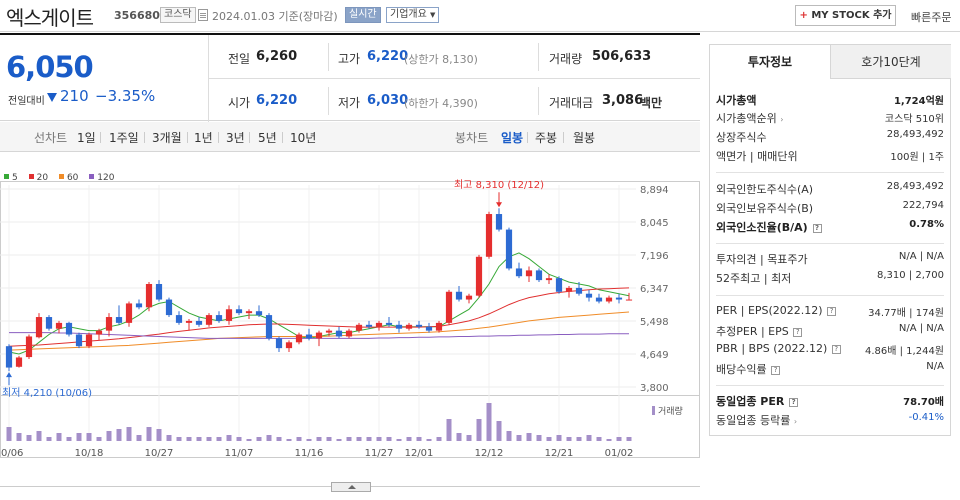 The height and width of the screenshot is (500, 960). What do you see at coordinates (472, 138) in the screenshot?
I see `tab-candle-chart: 봉차트` at bounding box center [472, 138].